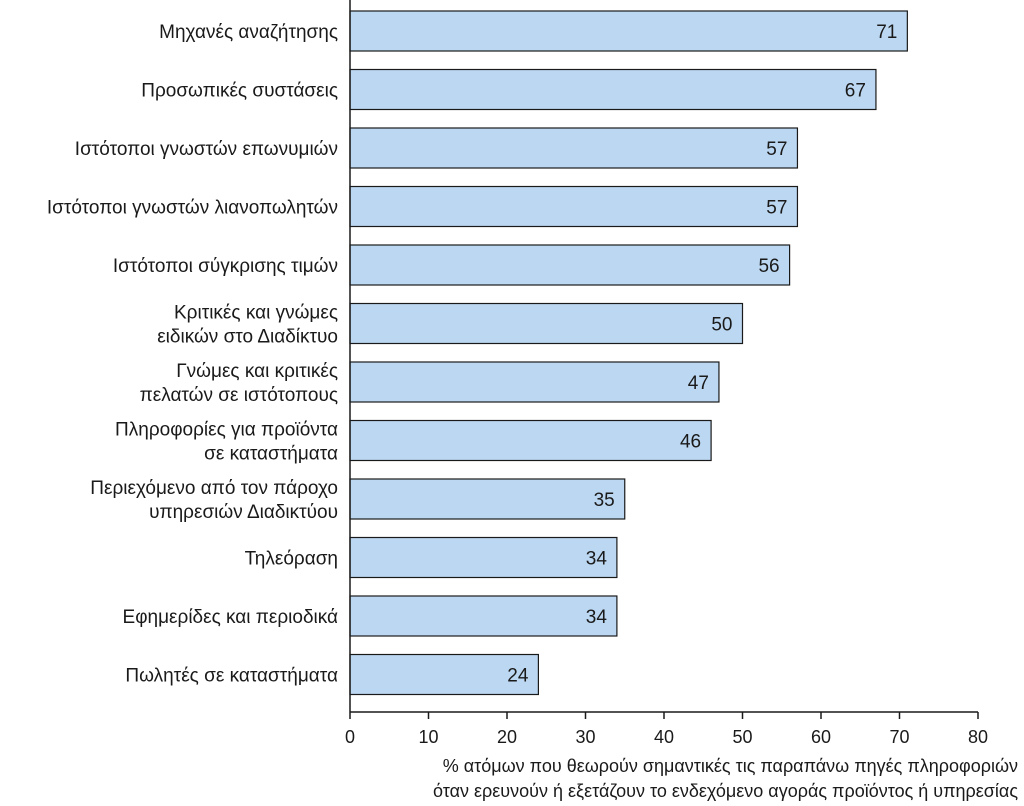 The width and height of the screenshot is (1024, 806). Describe the element at coordinates (664, 737) in the screenshot. I see `x-tick-label: 40` at that location.